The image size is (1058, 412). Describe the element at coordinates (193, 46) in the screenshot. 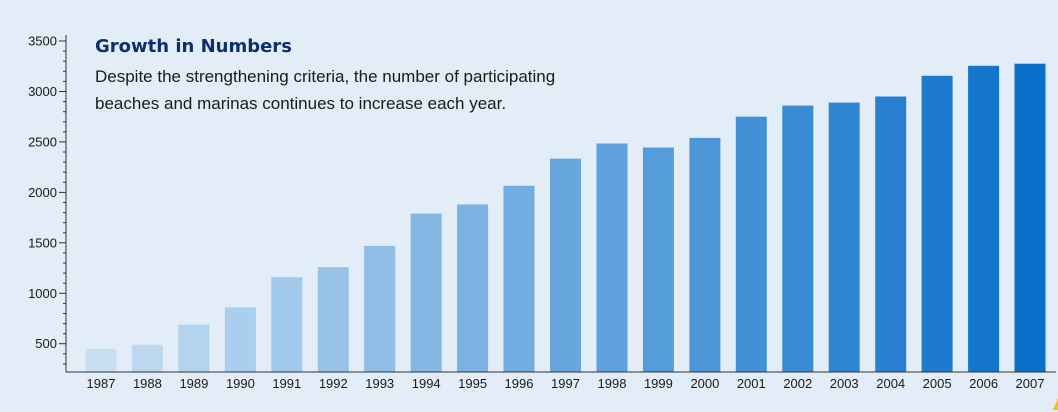

I see `chart-title: Growth in Numbers` at that location.